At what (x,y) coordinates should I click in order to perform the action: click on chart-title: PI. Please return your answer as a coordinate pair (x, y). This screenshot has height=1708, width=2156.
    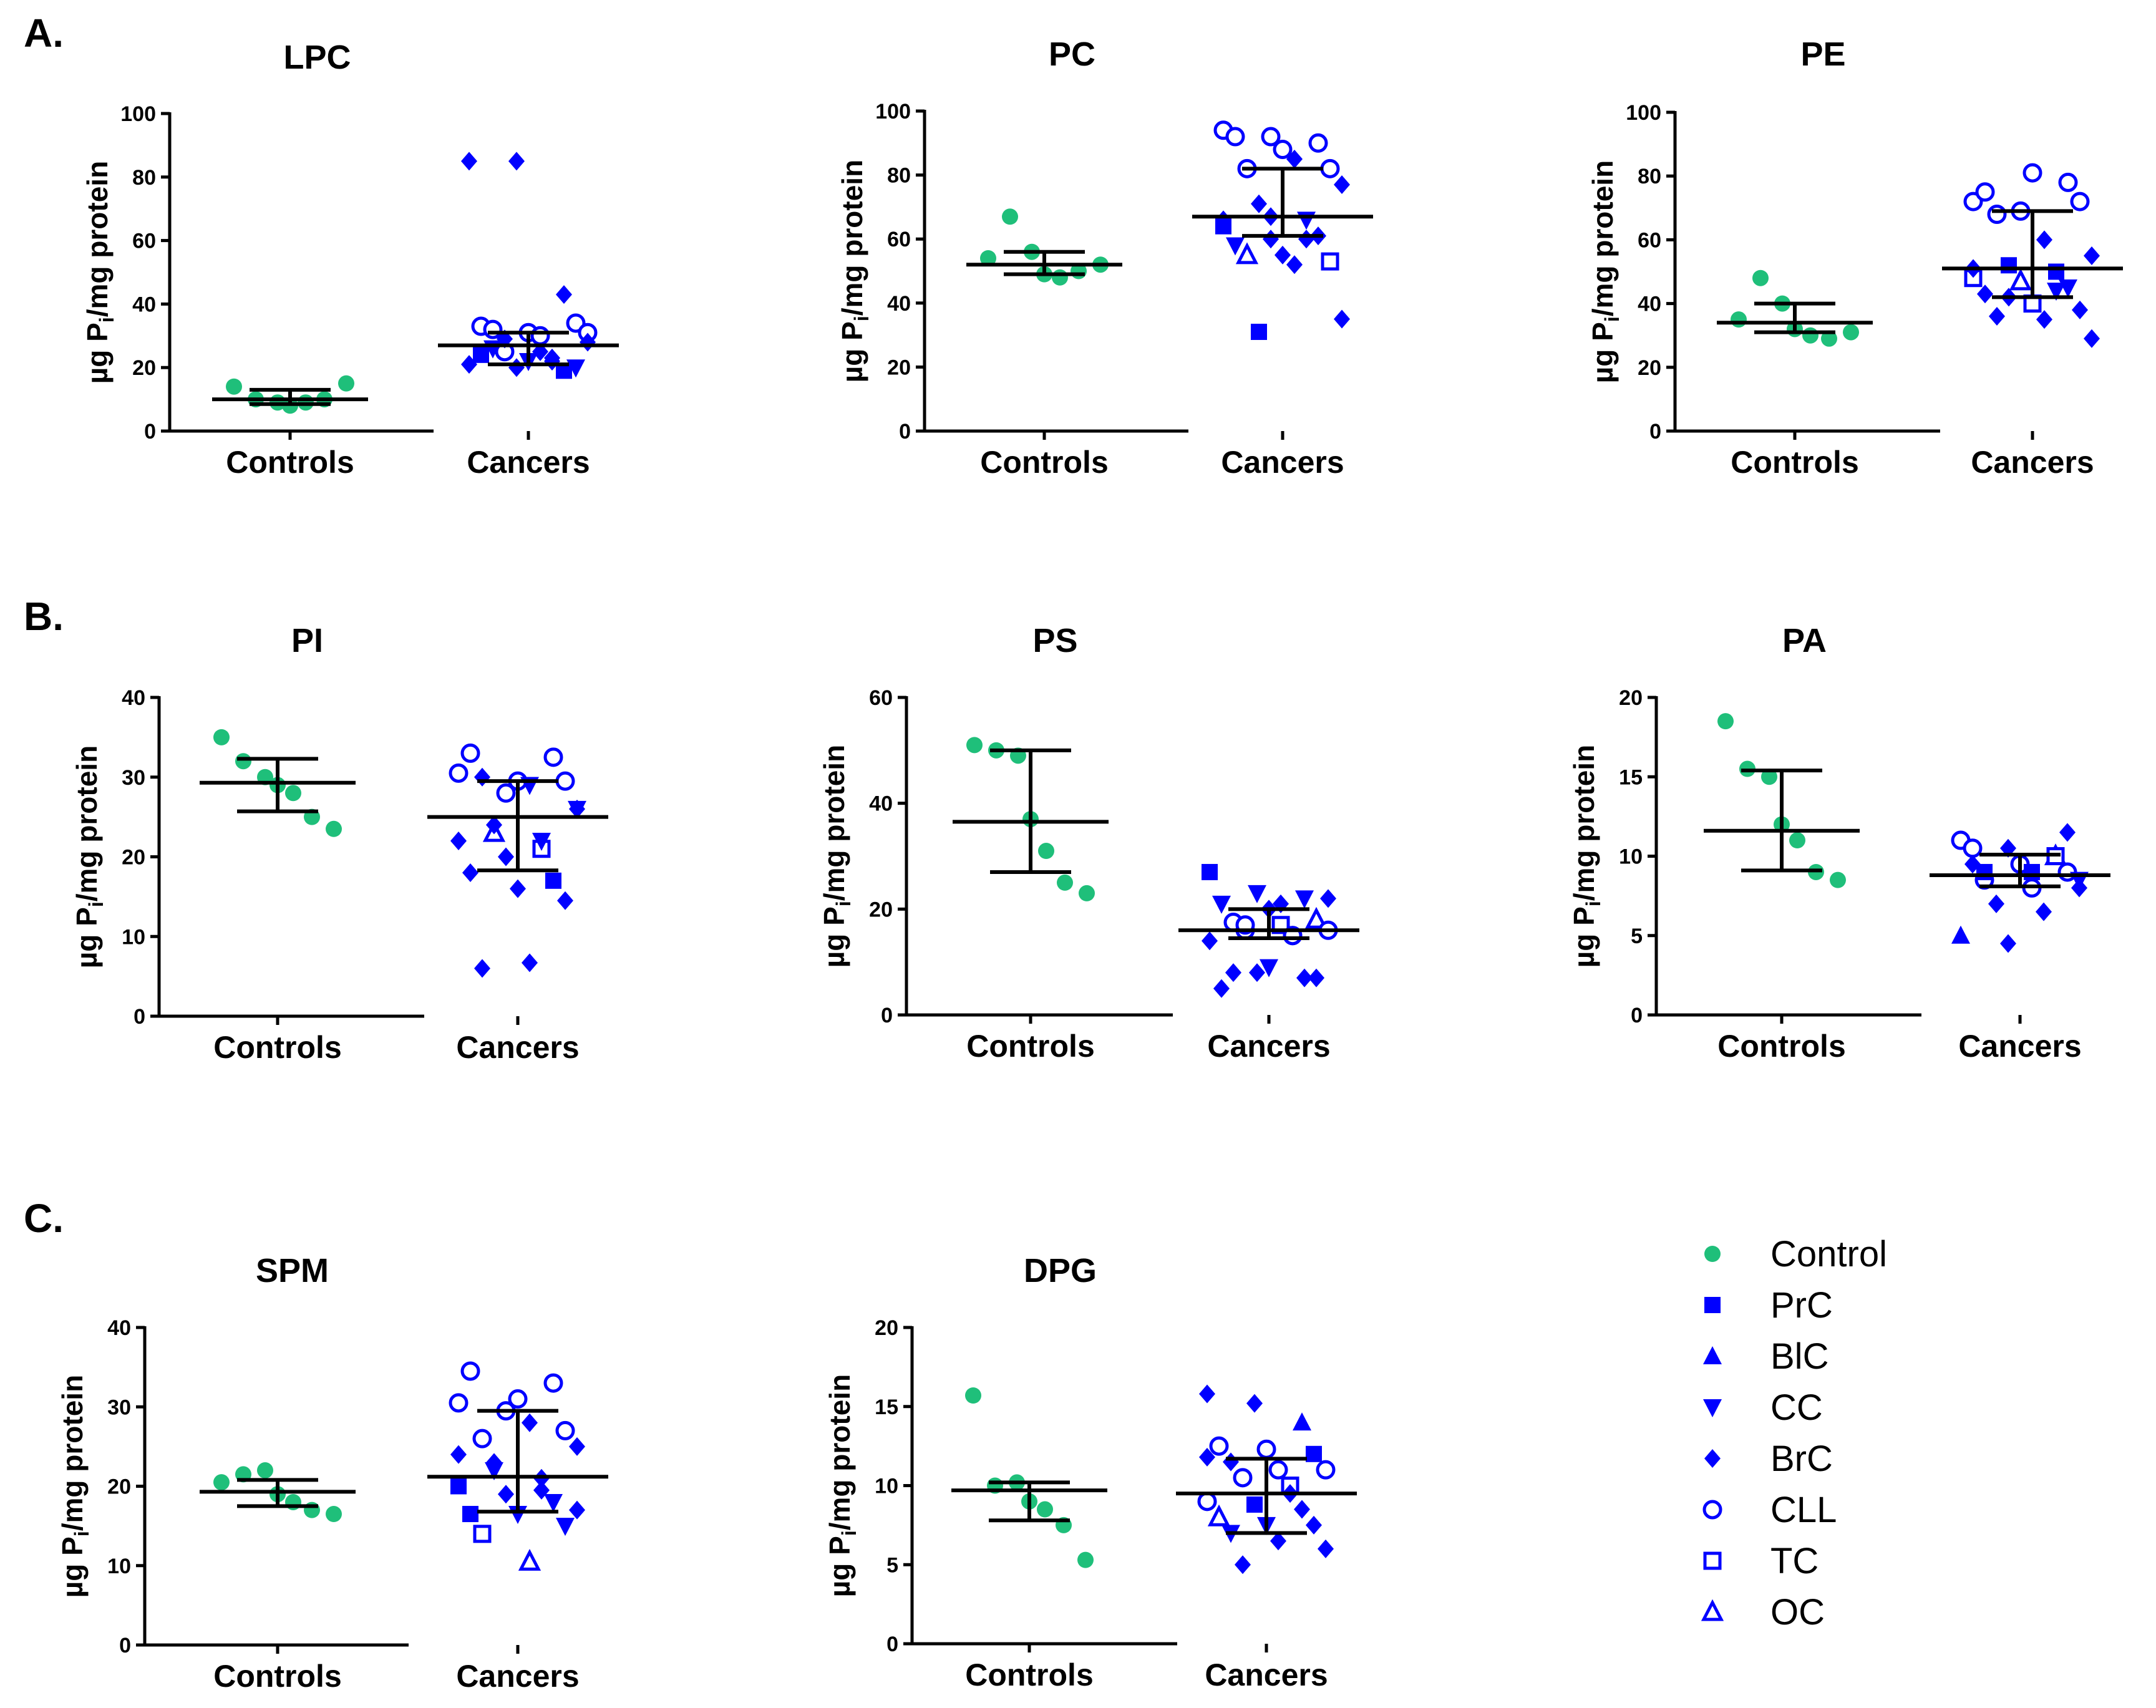
    Looking at the image, I should click on (307, 640).